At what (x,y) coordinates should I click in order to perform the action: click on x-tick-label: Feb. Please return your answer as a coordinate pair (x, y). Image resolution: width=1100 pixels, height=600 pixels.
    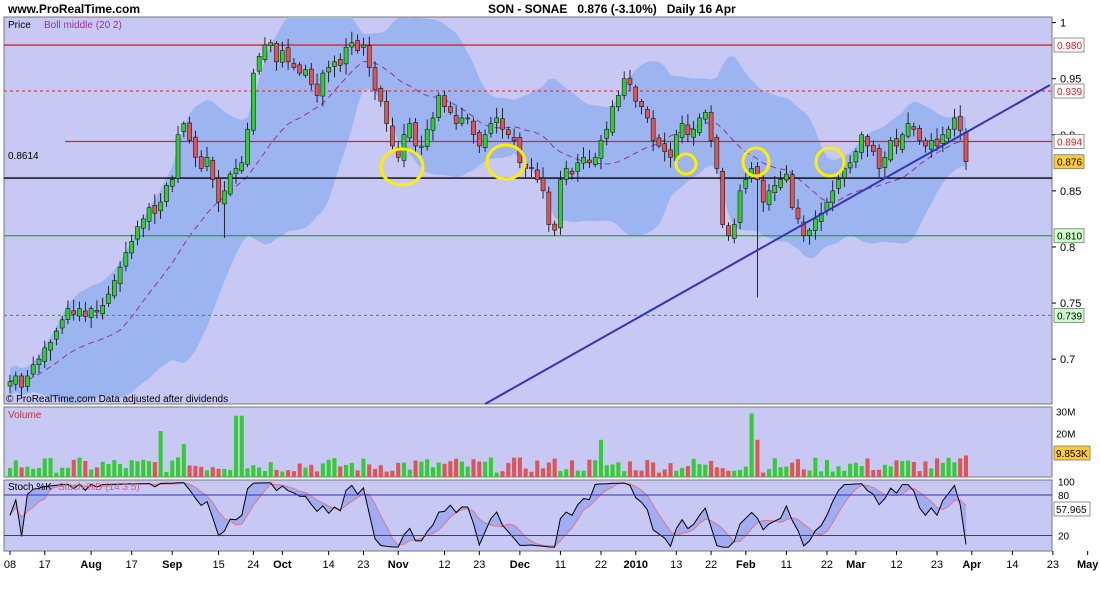
    Looking at the image, I should click on (746, 565).